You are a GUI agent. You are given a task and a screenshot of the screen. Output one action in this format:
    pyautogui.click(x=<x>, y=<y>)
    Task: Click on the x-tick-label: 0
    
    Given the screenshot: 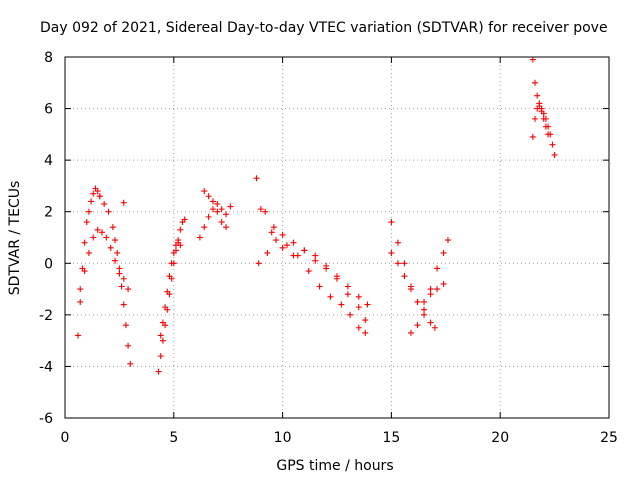 What is the action you would take?
    pyautogui.click(x=65, y=438)
    